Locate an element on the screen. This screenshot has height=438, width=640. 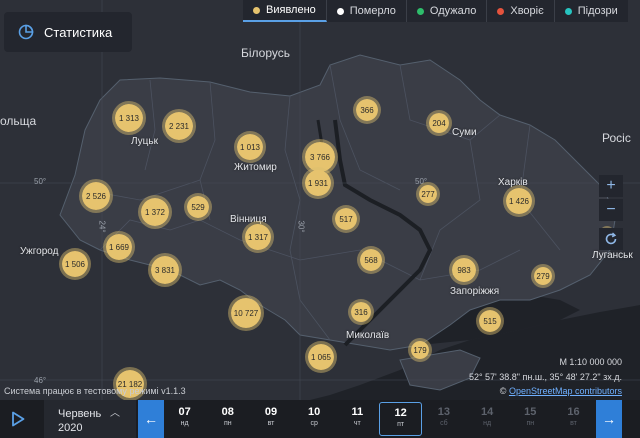
grid-label-lon24: 24° is located at coordinates (102, 226).